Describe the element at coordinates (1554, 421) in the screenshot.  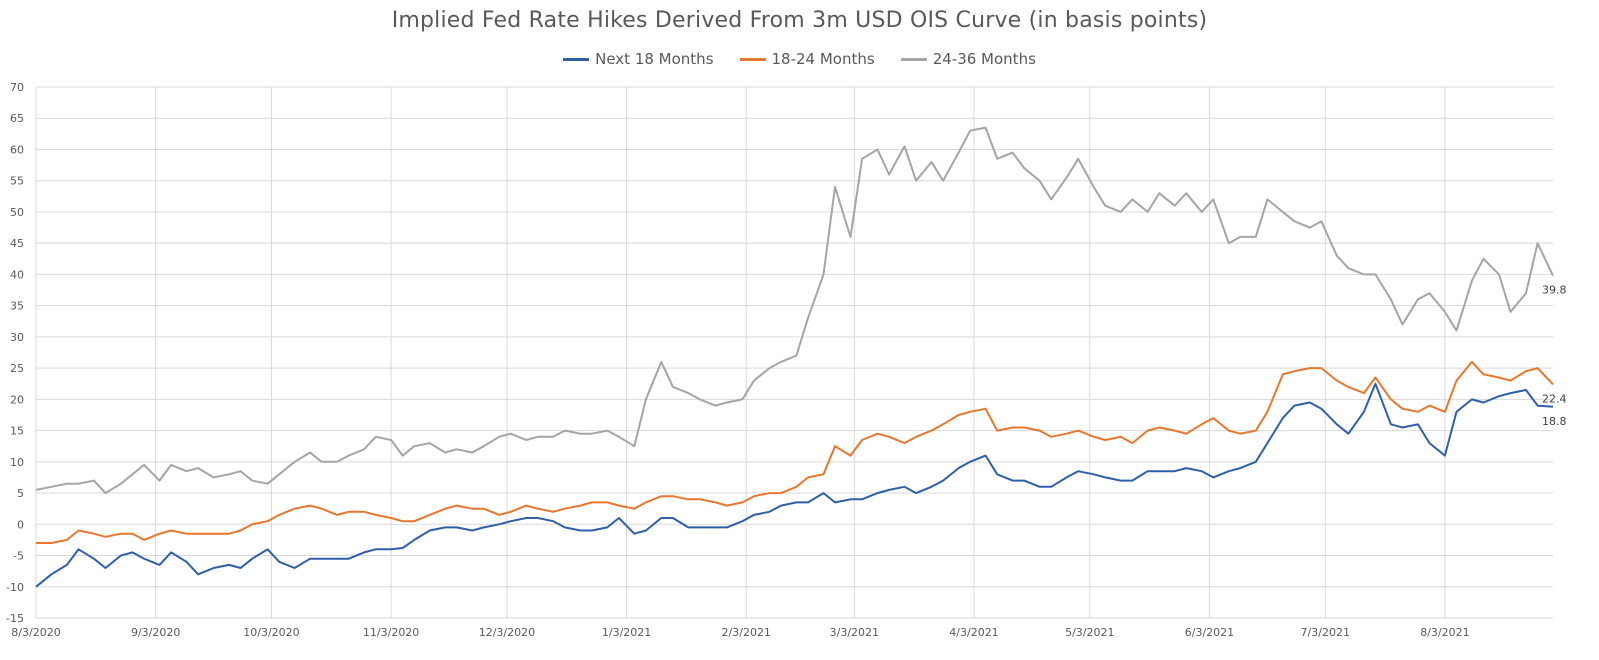
I see `end-label-series-1: 18.8` at that location.